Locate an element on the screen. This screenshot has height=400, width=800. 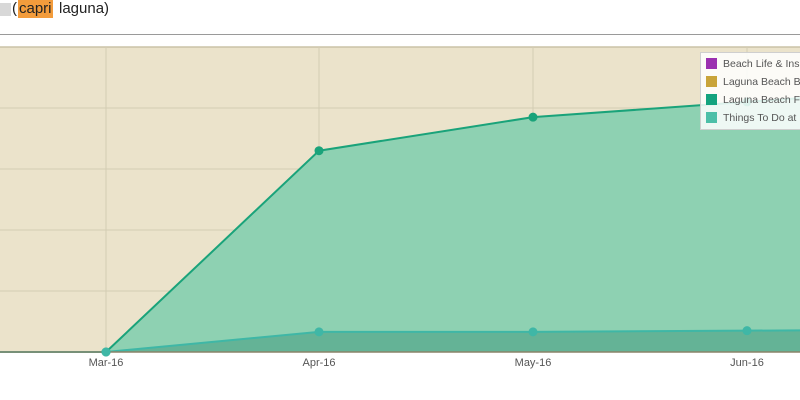
query-bar: ( capri laguna) is located at coordinates (400, 11).